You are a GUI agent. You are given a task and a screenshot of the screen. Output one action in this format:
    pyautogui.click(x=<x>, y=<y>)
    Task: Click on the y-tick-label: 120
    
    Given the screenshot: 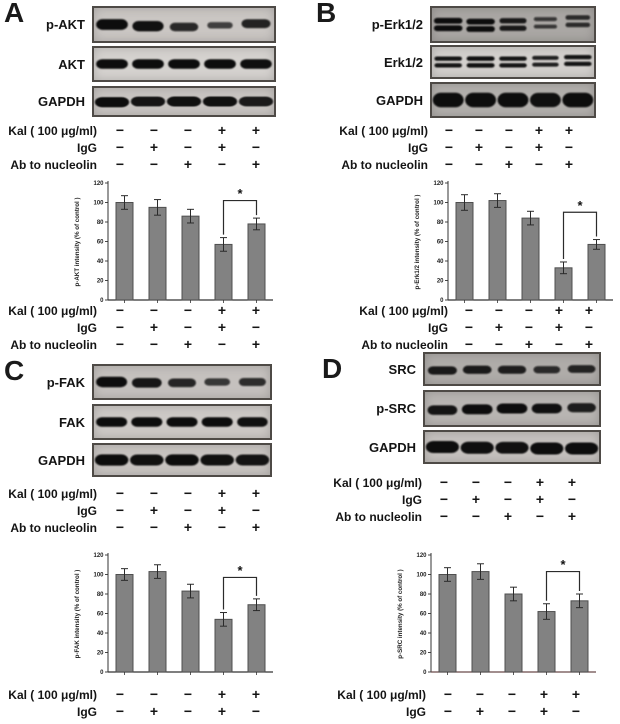 What is the action you would take?
    pyautogui.click(x=98, y=184)
    